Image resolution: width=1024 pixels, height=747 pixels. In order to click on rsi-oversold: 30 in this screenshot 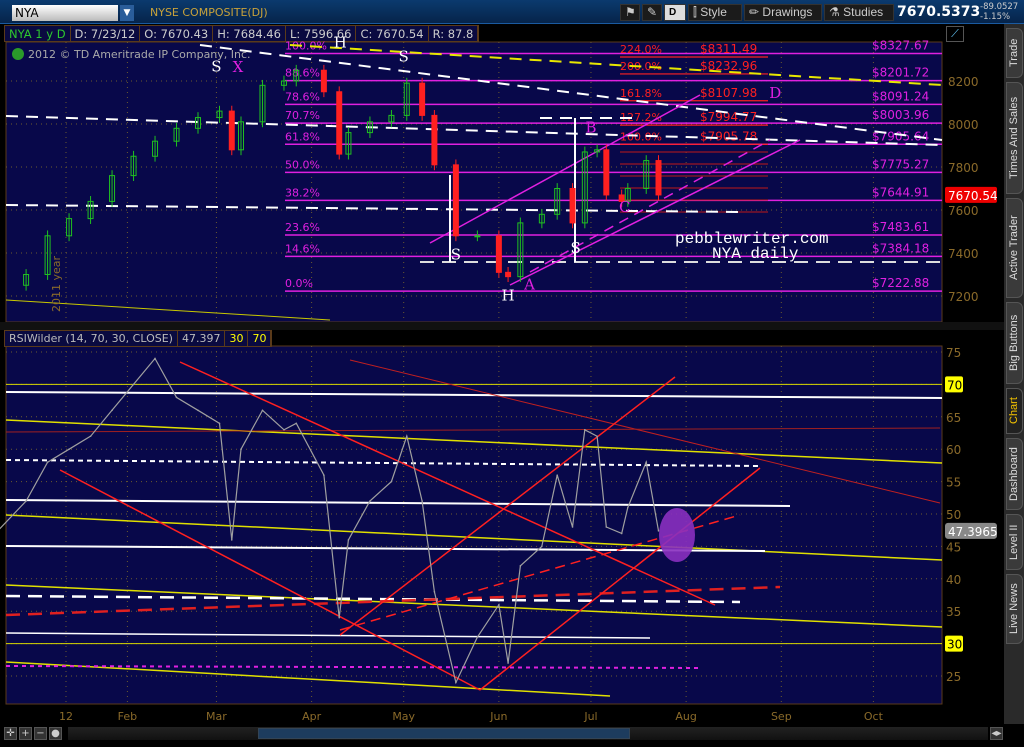, I will do `click(237, 338)`.